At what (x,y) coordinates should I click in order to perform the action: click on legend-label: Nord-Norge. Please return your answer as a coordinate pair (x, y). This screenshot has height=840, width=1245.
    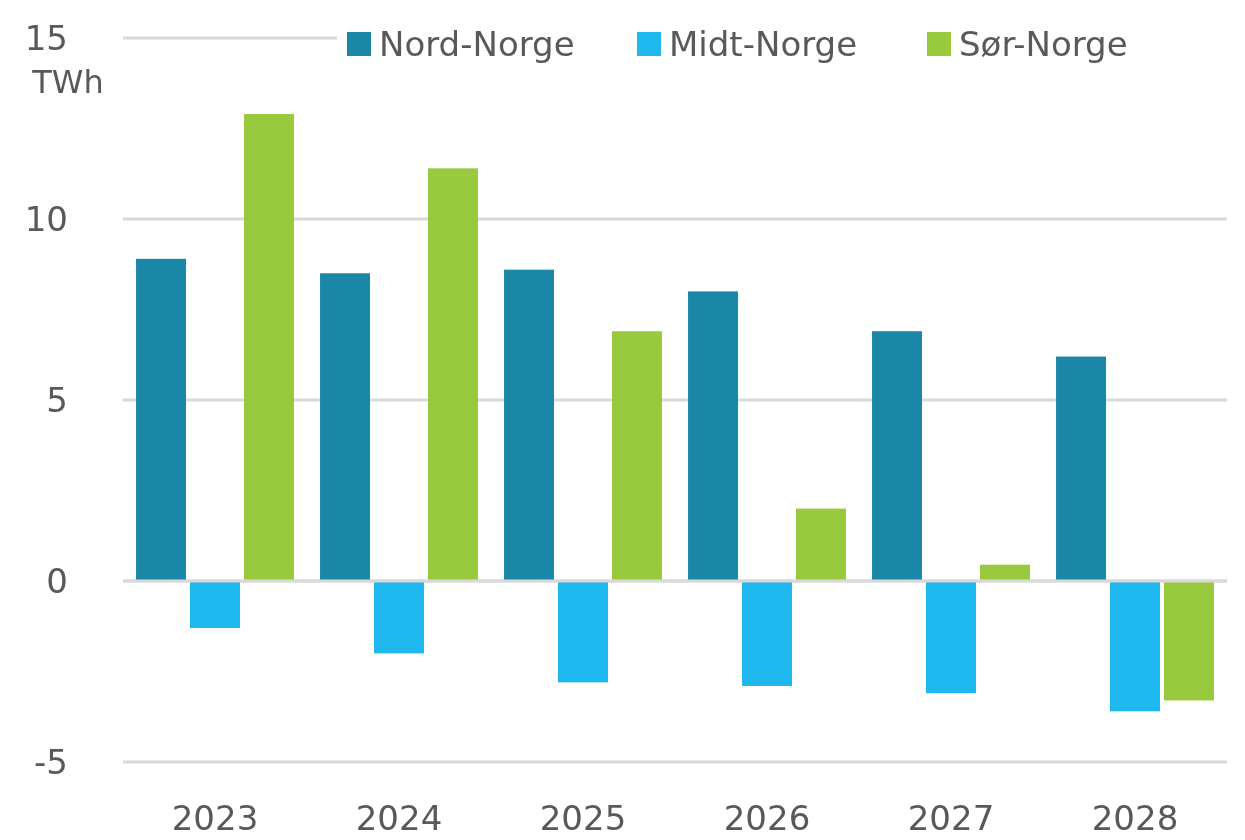
    Looking at the image, I should click on (477, 43).